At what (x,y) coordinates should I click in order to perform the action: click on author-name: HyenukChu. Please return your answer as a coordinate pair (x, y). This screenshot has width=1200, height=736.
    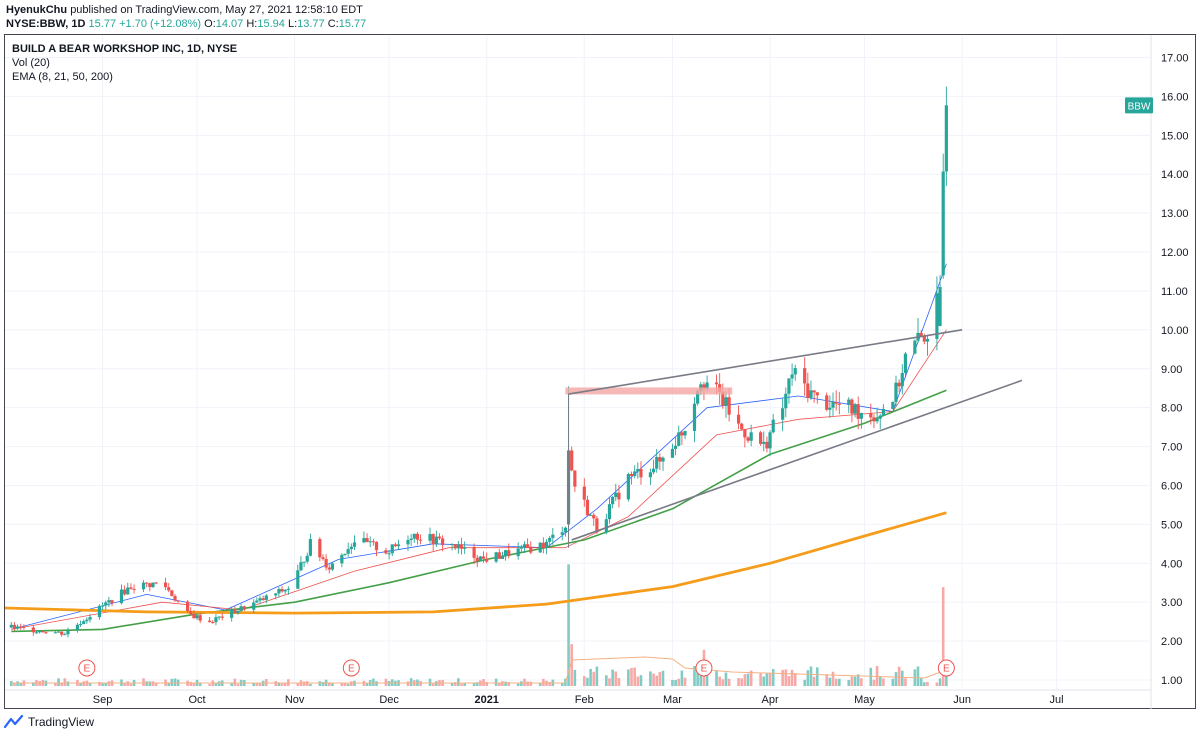
    Looking at the image, I should click on (37, 10).